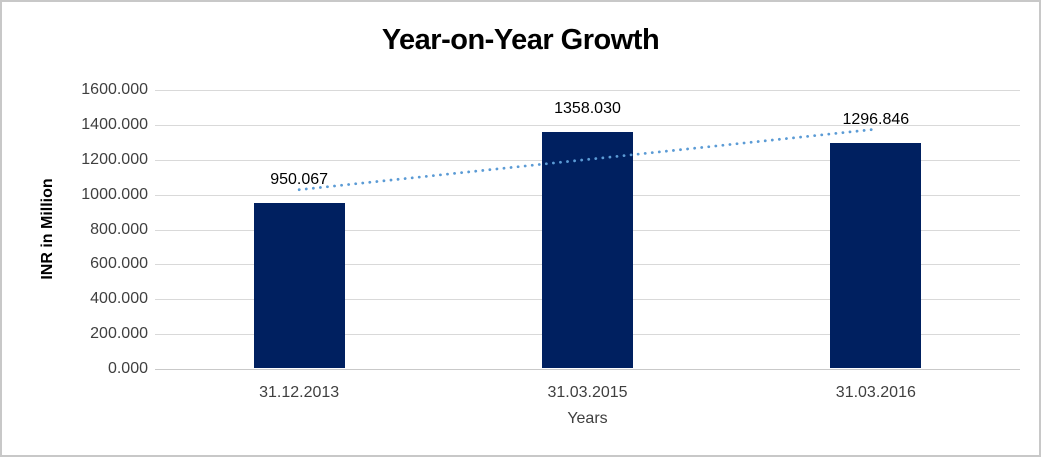 The height and width of the screenshot is (457, 1041). What do you see at coordinates (119, 298) in the screenshot?
I see `y-tick-label: 400.000` at bounding box center [119, 298].